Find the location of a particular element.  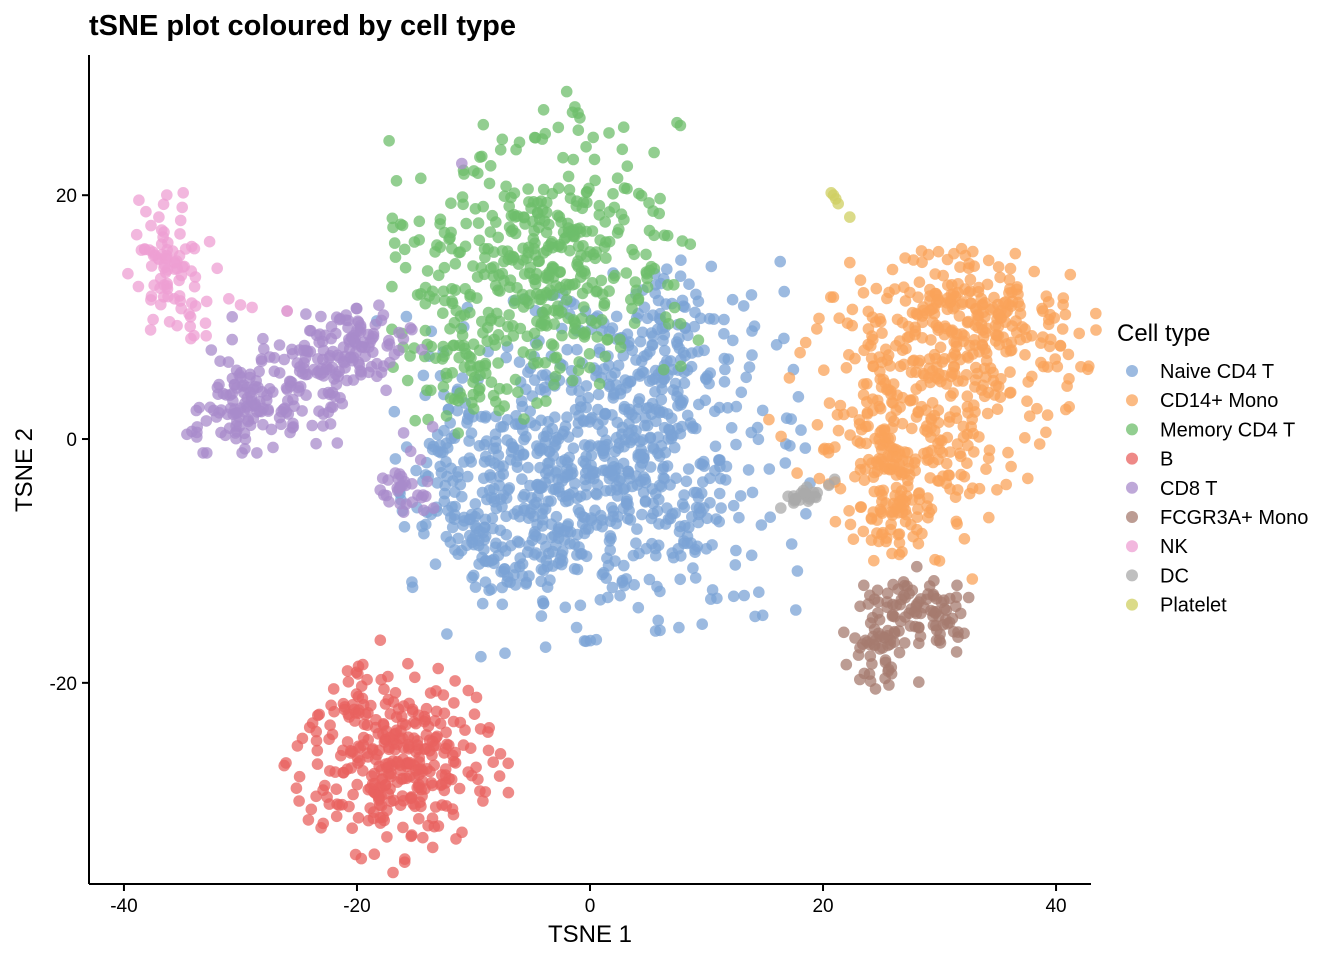

legend-title: Cell type is located at coordinates (1163, 333).